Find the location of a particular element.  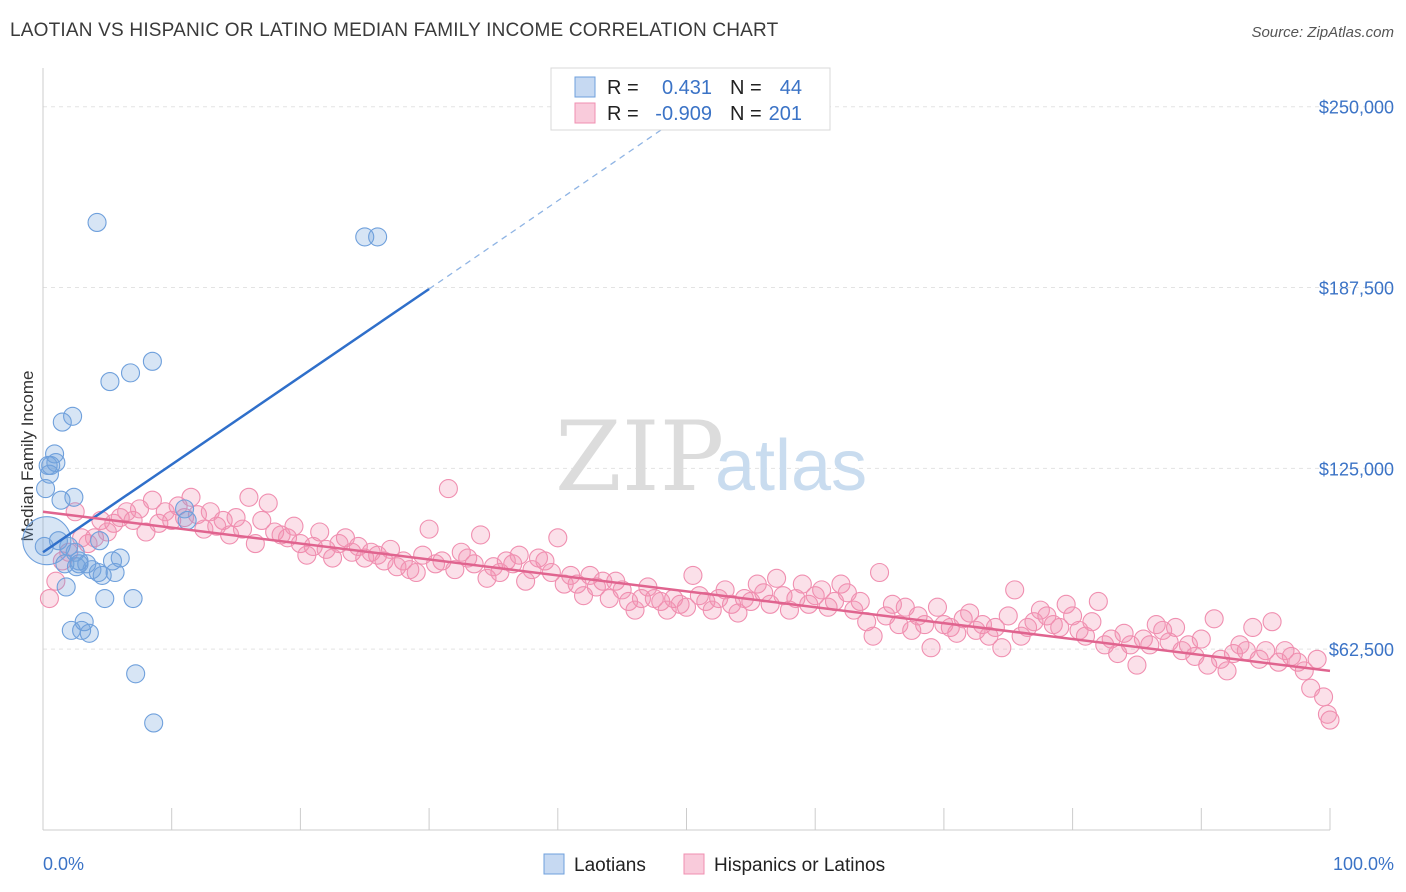

series-legend: Laotians Hispanics or Latinos is located at coordinates (714, 864).